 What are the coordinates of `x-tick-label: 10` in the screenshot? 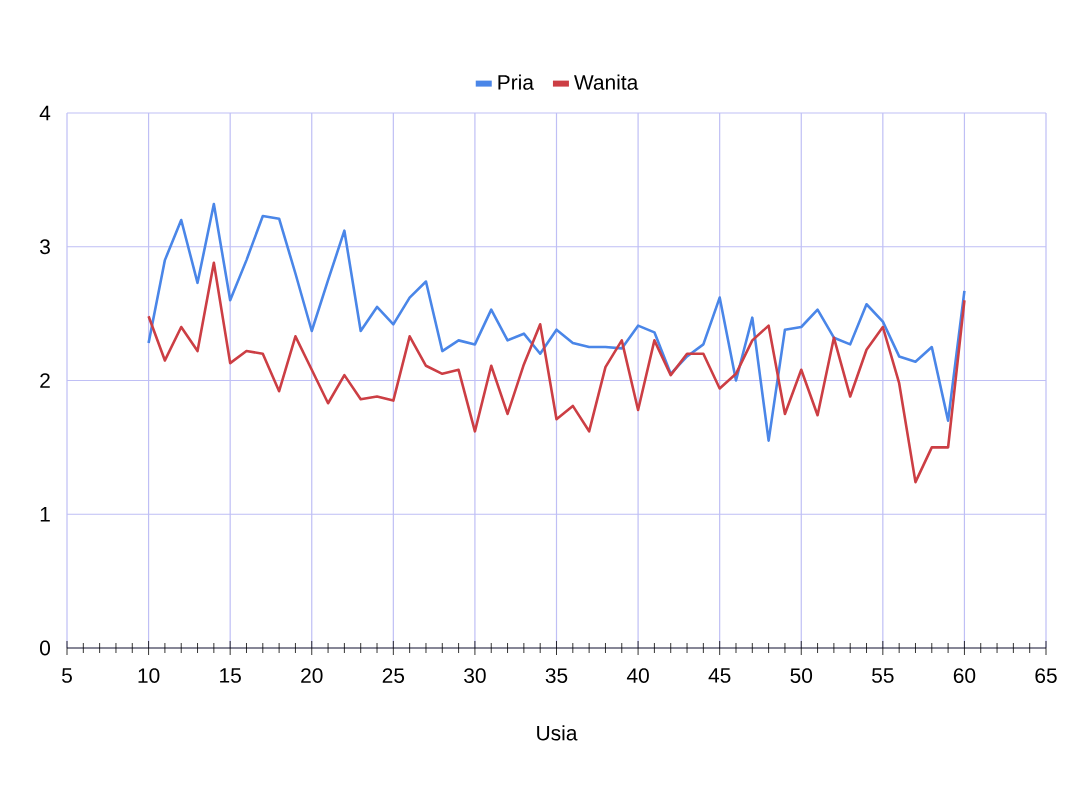 It's located at (149, 675).